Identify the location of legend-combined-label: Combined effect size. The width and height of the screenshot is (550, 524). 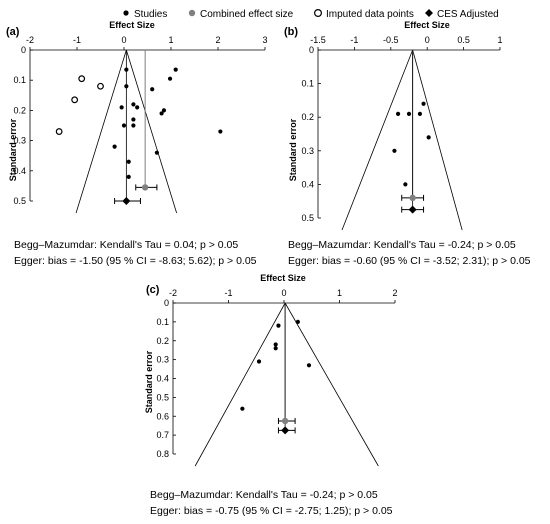
(247, 14).